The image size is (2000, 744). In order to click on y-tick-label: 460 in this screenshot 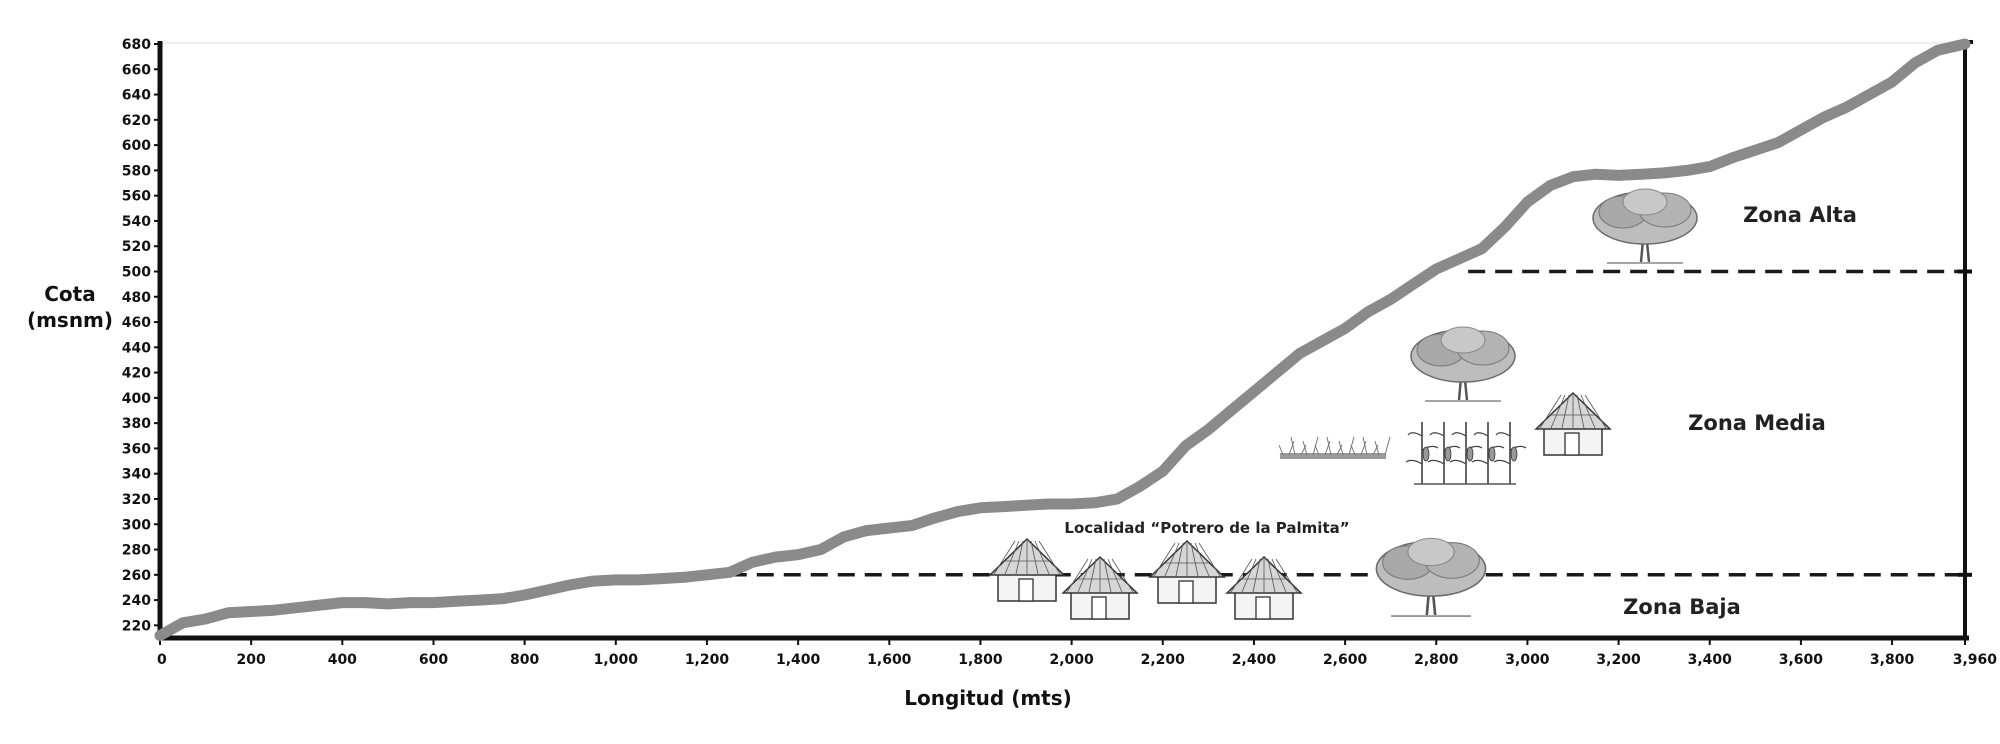, I will do `click(136, 323)`.